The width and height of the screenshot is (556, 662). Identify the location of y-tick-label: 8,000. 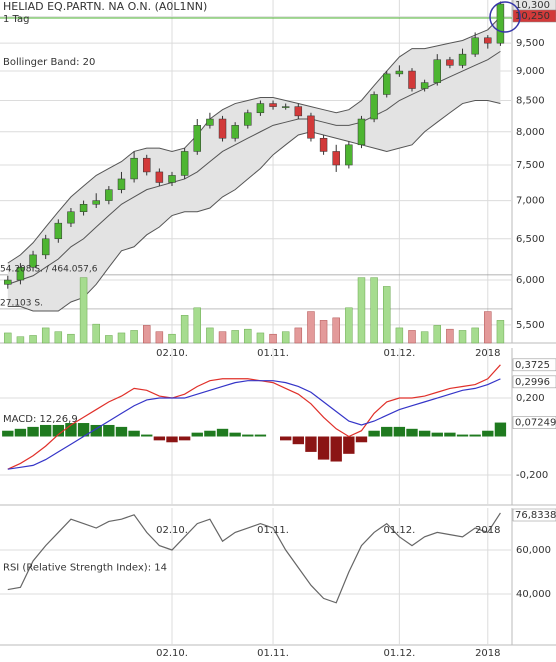
(530, 132).